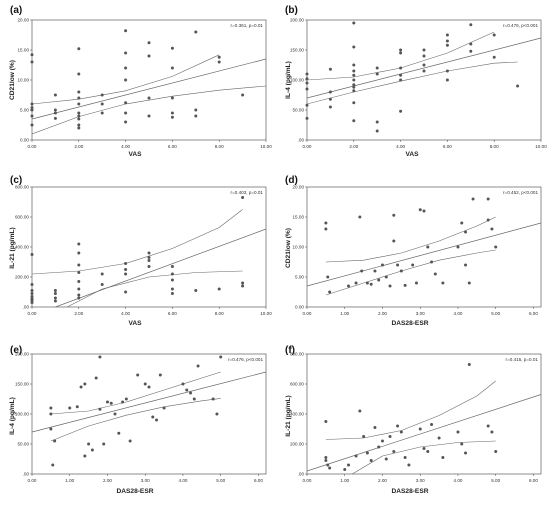  I want to click on y-tick-label: .00, so click(301, 474).